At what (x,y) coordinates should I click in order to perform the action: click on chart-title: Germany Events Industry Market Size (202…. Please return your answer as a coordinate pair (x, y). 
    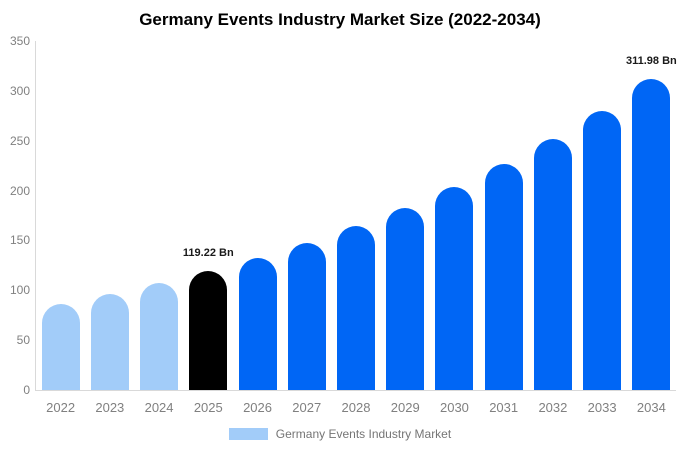
    Looking at the image, I should click on (340, 19).